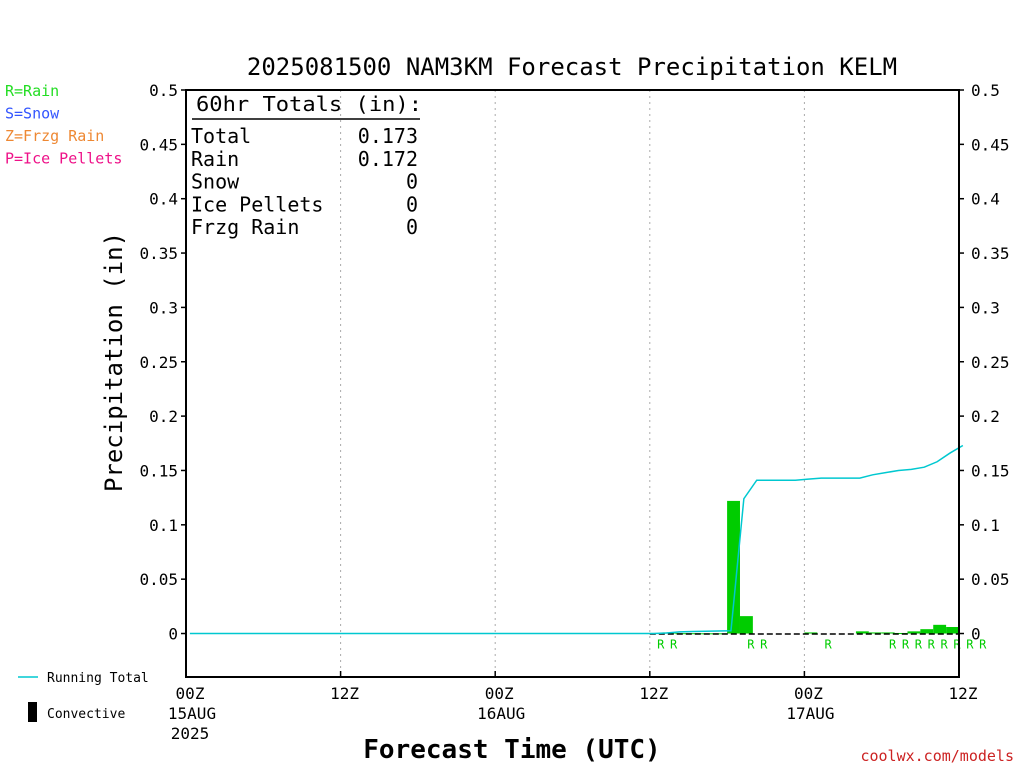 The width and height of the screenshot is (1024, 768). I want to click on ptype-legend: R=Rain S=Snow Z=Frzg Rain P=Ice Pellets, so click(63, 125).